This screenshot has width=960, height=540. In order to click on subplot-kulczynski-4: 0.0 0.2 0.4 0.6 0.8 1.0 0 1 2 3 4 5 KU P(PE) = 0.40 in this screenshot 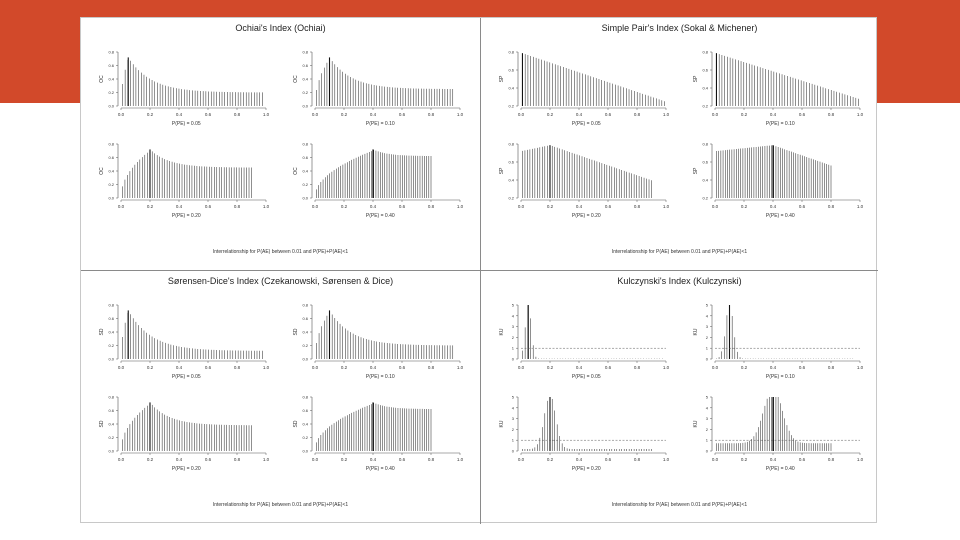, I will do `click(778, 434)`.